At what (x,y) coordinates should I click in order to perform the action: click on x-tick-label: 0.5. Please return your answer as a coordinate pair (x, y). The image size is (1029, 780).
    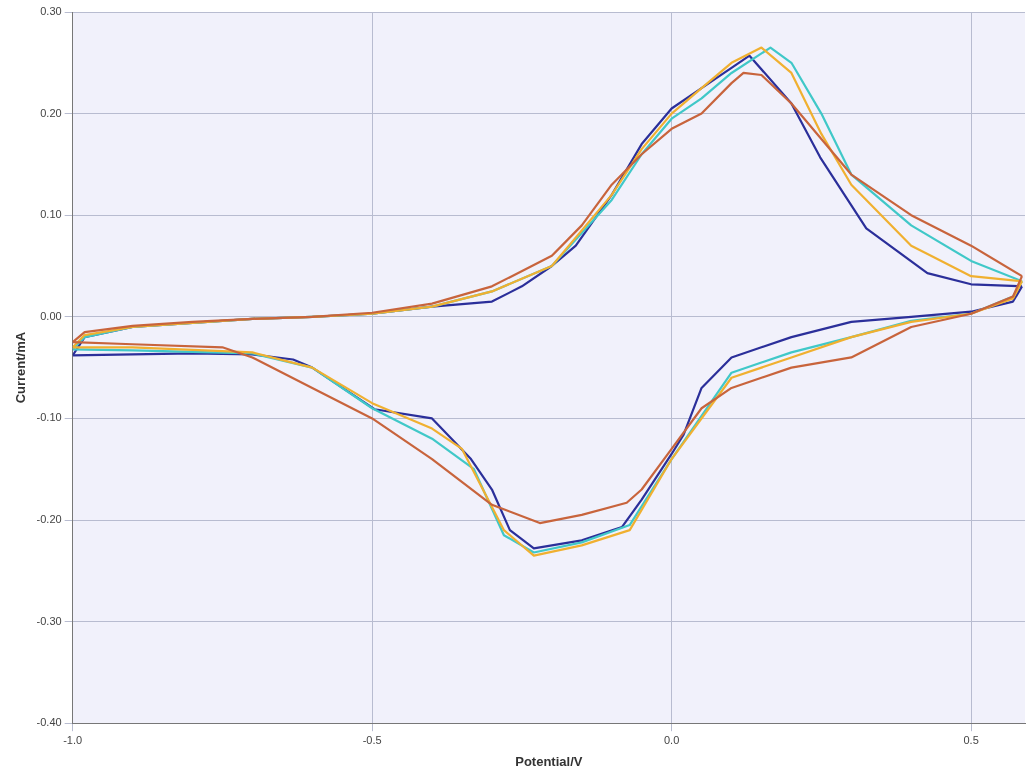
    Looking at the image, I should click on (971, 739).